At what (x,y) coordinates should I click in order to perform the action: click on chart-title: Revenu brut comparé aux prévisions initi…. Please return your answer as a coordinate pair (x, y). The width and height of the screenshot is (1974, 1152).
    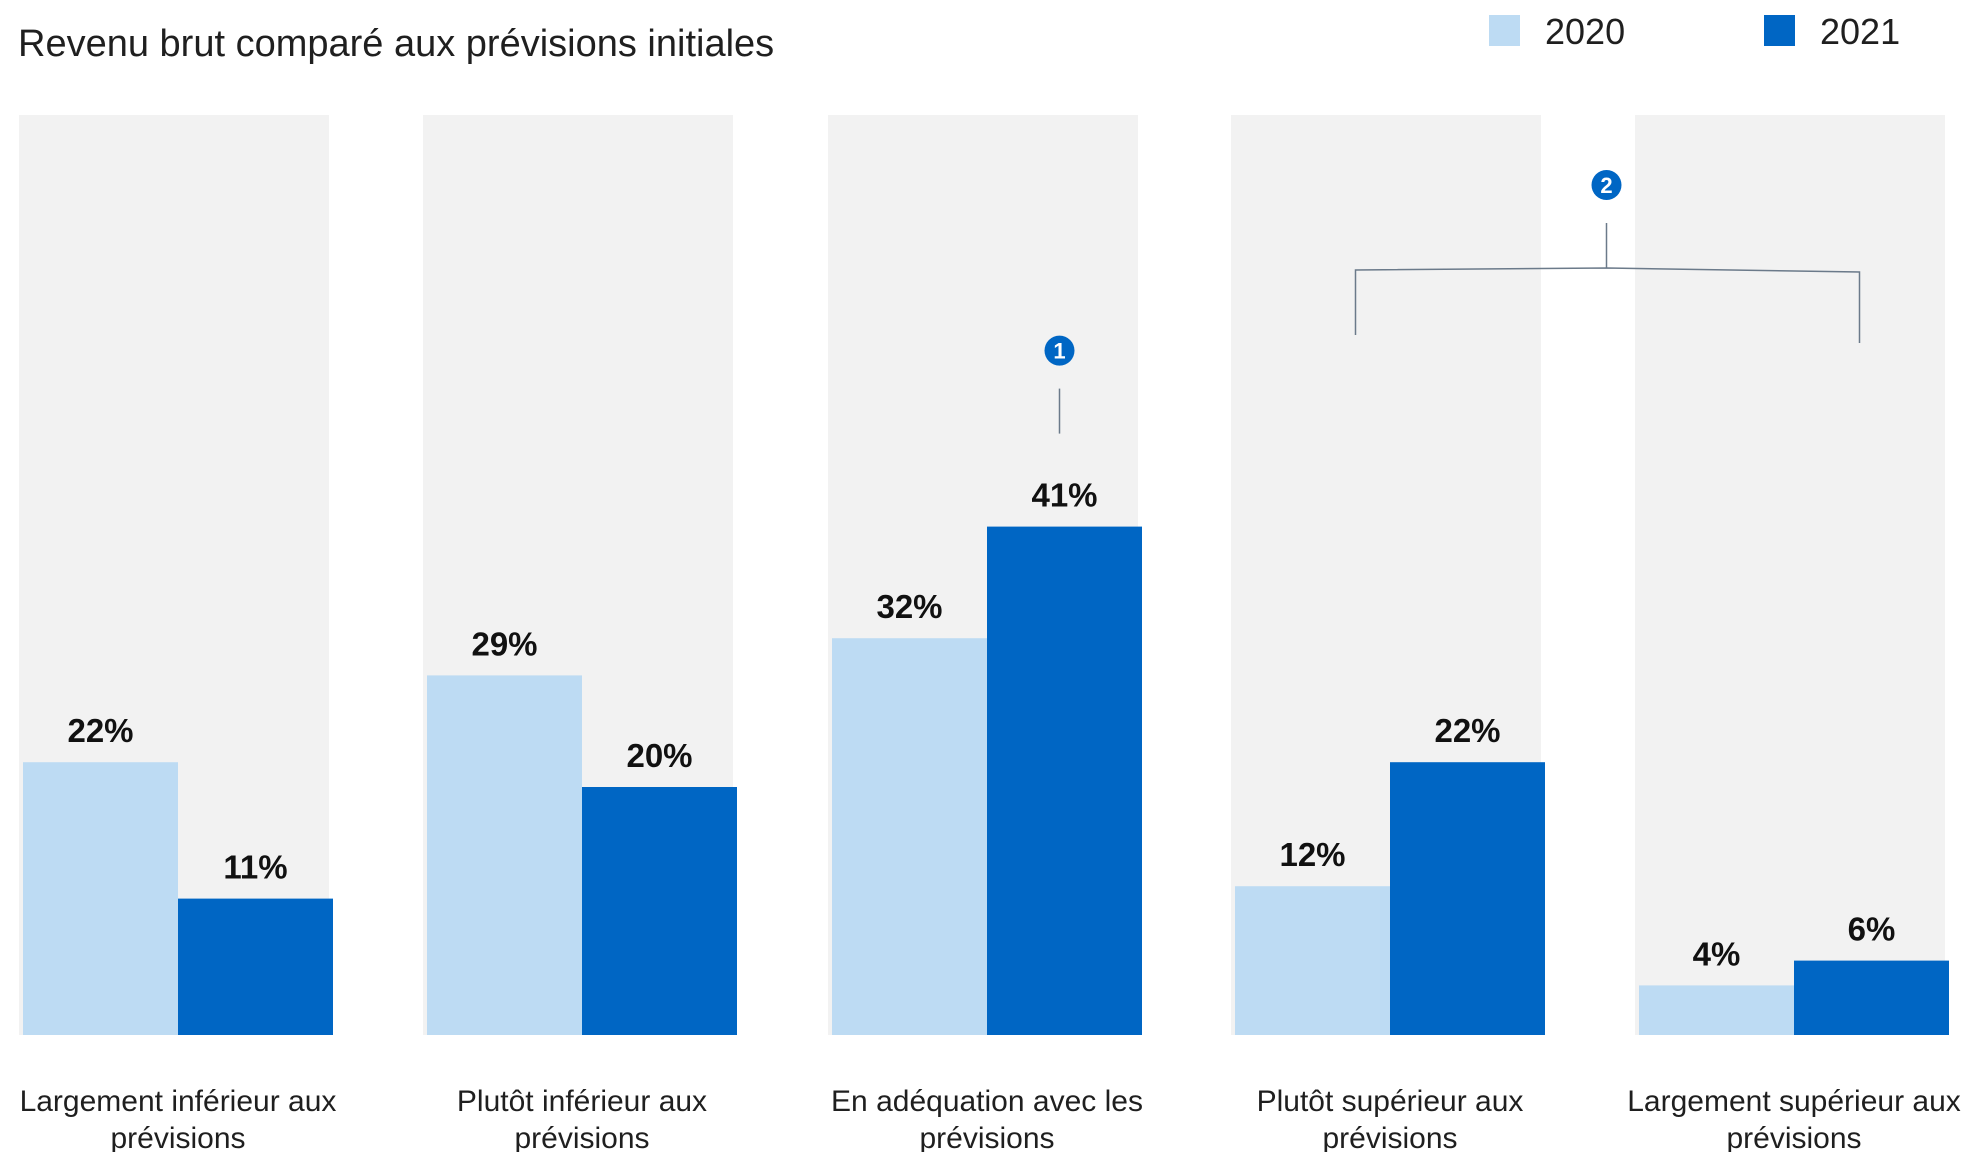
    Looking at the image, I should click on (396, 44).